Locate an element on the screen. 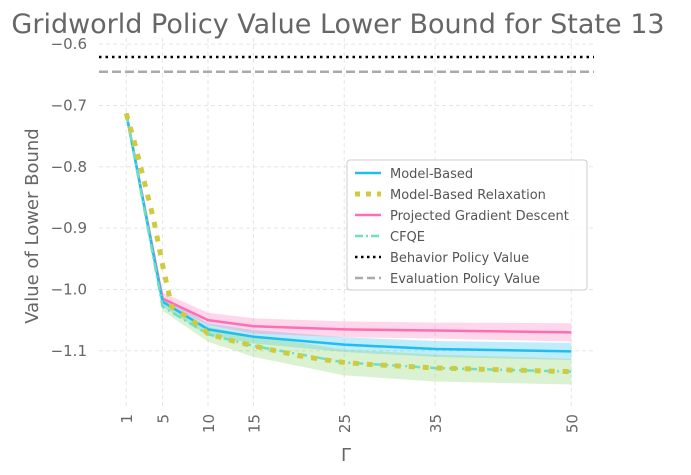 This screenshot has height=475, width=691. y-tick-label: −0.8 is located at coordinates (69, 167).